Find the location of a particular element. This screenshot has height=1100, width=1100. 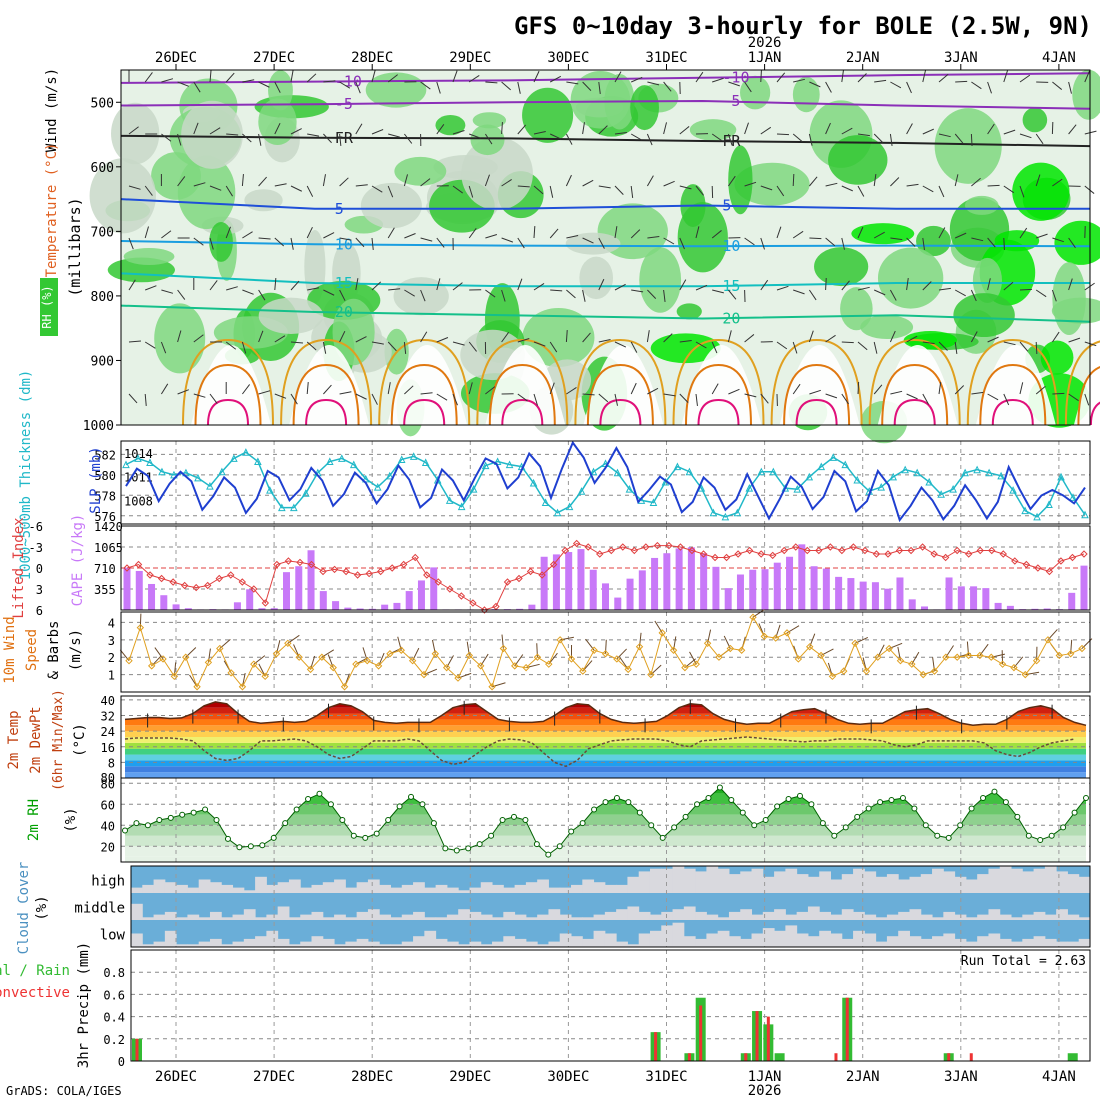

isotherm-label: 15 is located at coordinates (731, 286).